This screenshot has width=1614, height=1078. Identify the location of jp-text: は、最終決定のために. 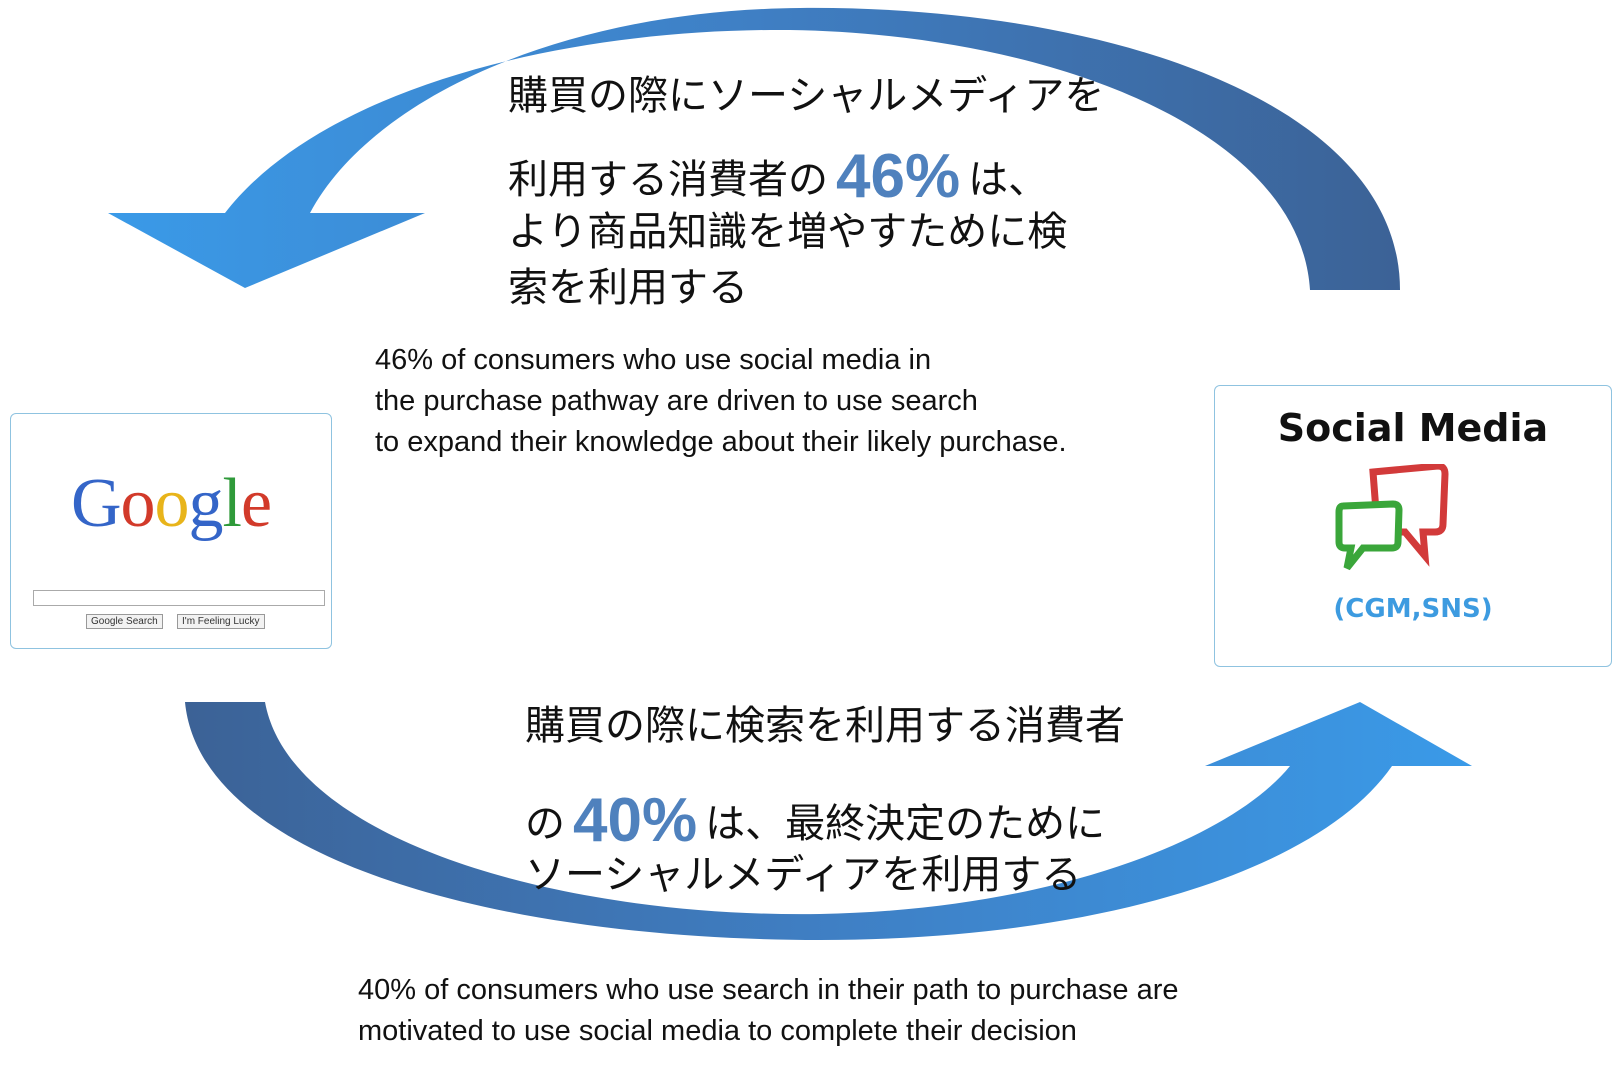
(905, 824).